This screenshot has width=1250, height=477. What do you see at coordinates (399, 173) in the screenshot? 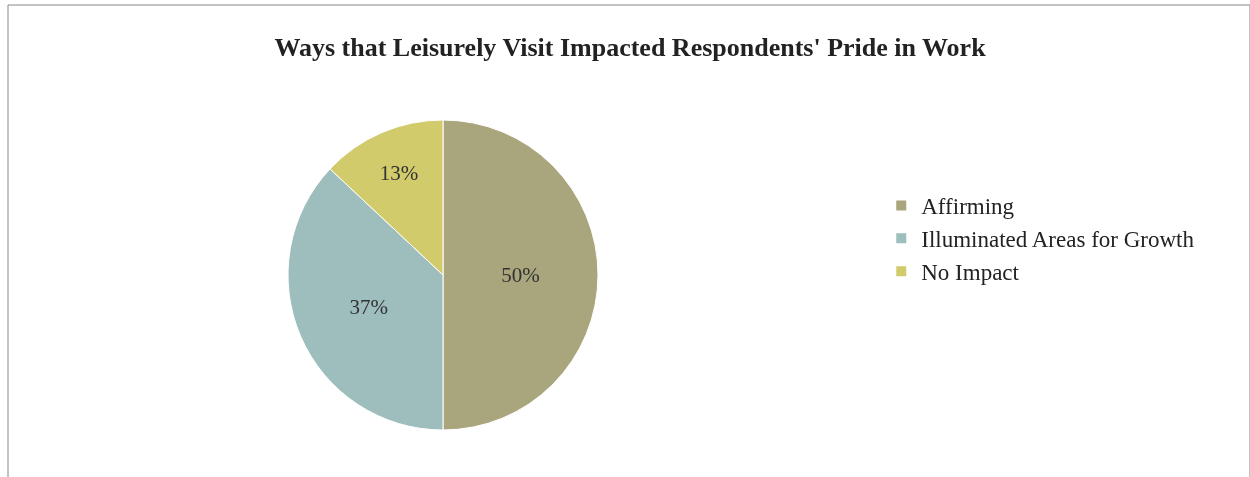
I see `data-label: 13%` at bounding box center [399, 173].